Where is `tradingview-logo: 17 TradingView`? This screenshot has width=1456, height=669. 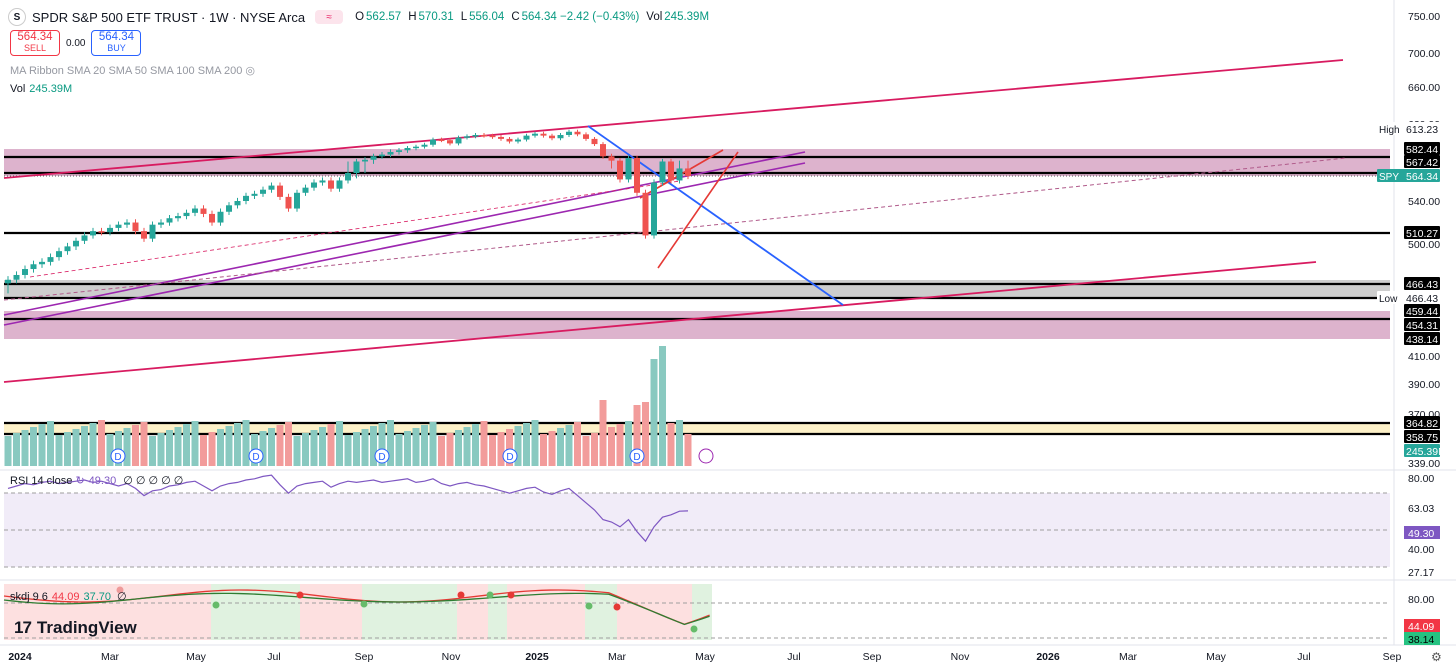
tradingview-logo: 17 TradingView is located at coordinates (75, 628).